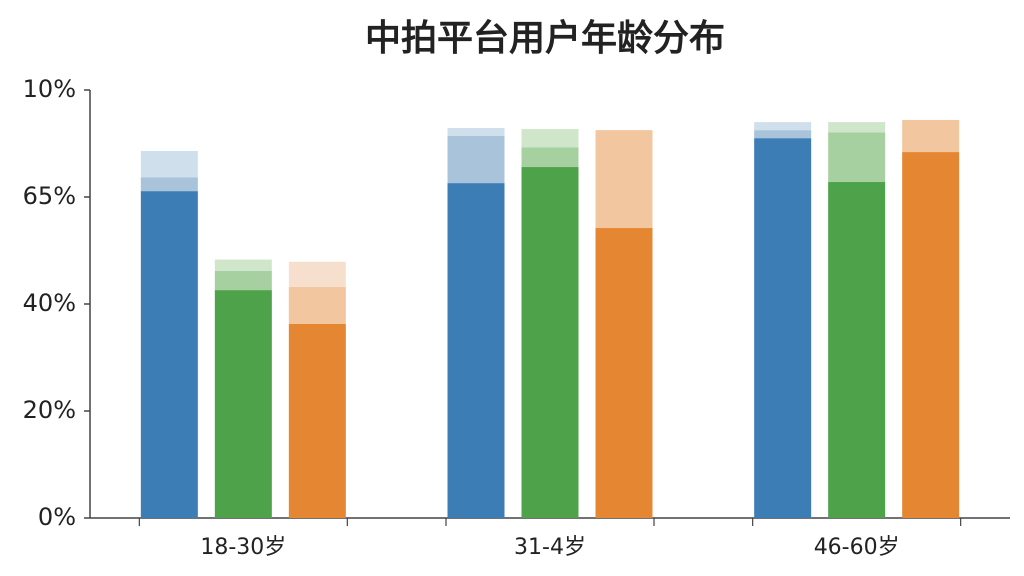 The image size is (1024, 576). What do you see at coordinates (49, 303) in the screenshot?
I see `y-tick-label: 40%` at bounding box center [49, 303].